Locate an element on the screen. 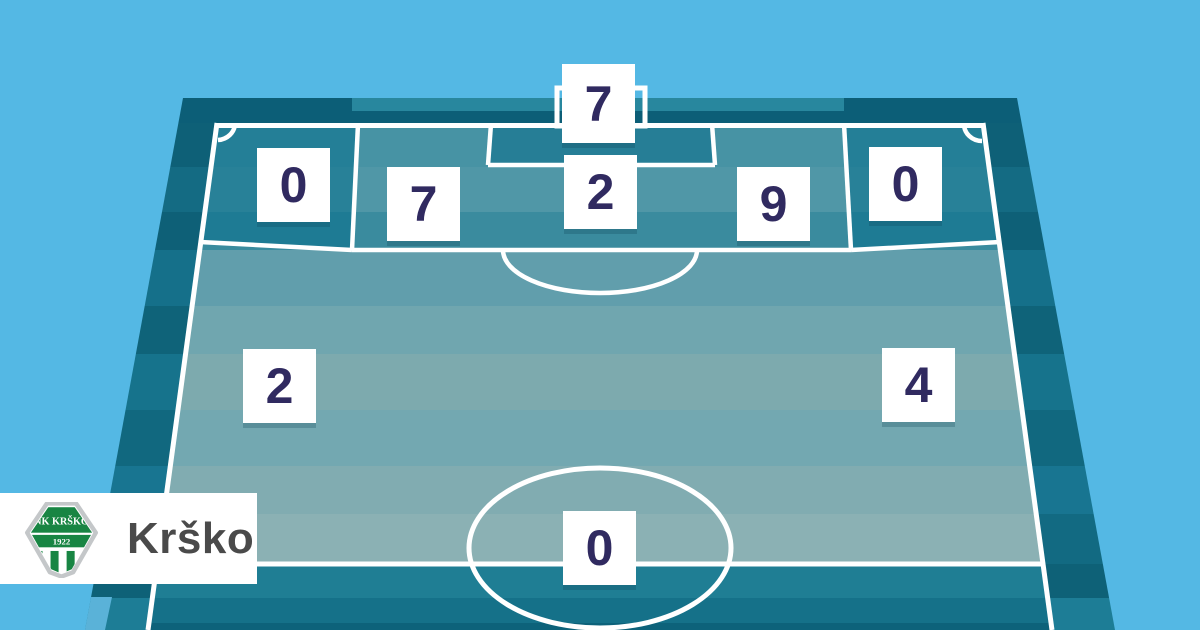  zone-value-midfield-right: 4 is located at coordinates (918, 385).